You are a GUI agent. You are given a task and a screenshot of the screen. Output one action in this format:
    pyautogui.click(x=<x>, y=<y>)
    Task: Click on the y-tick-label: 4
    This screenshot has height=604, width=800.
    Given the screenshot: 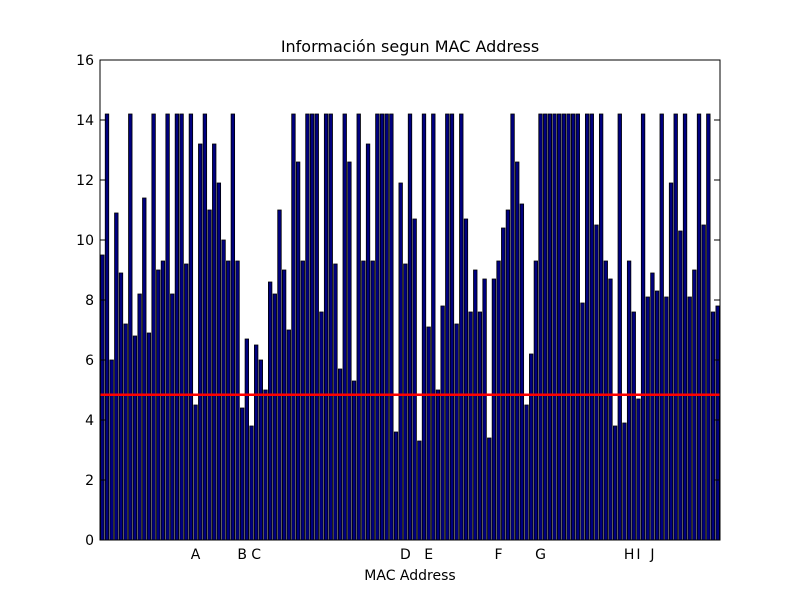 What is the action you would take?
    pyautogui.click(x=89, y=421)
    